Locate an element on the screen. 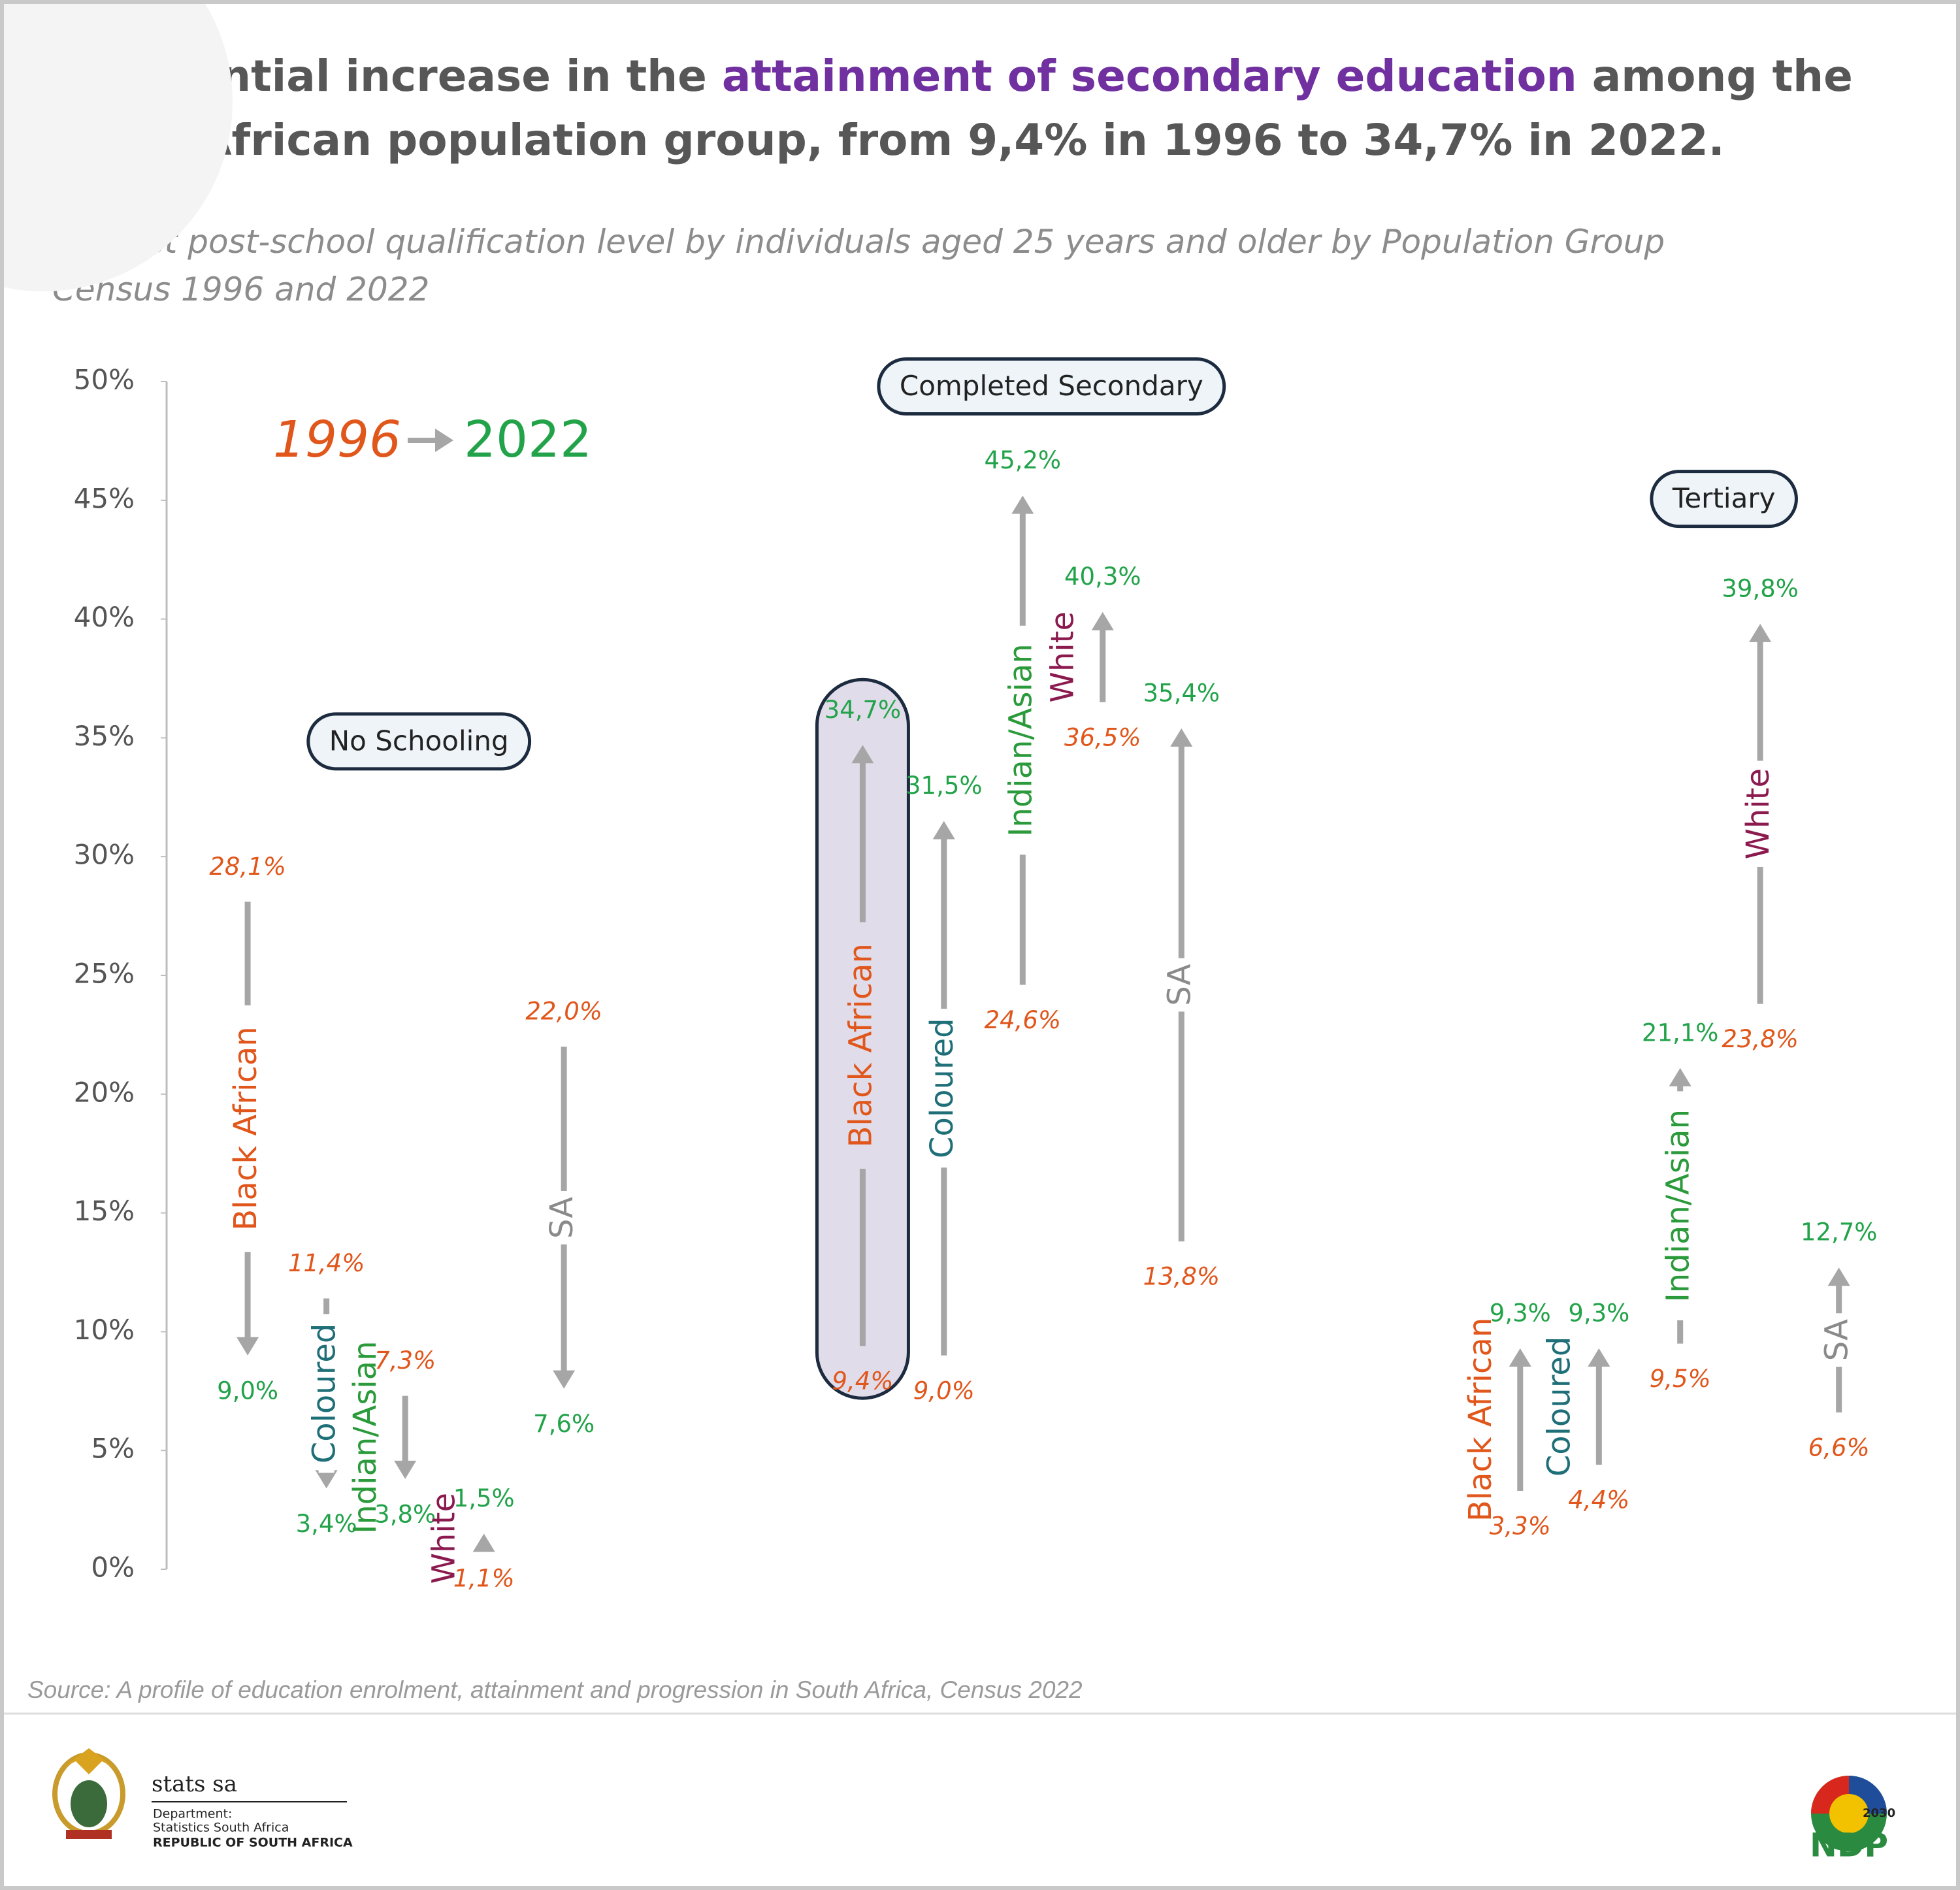 This screenshot has height=1890, width=1960. group-label: No Schooling is located at coordinates (419, 741).